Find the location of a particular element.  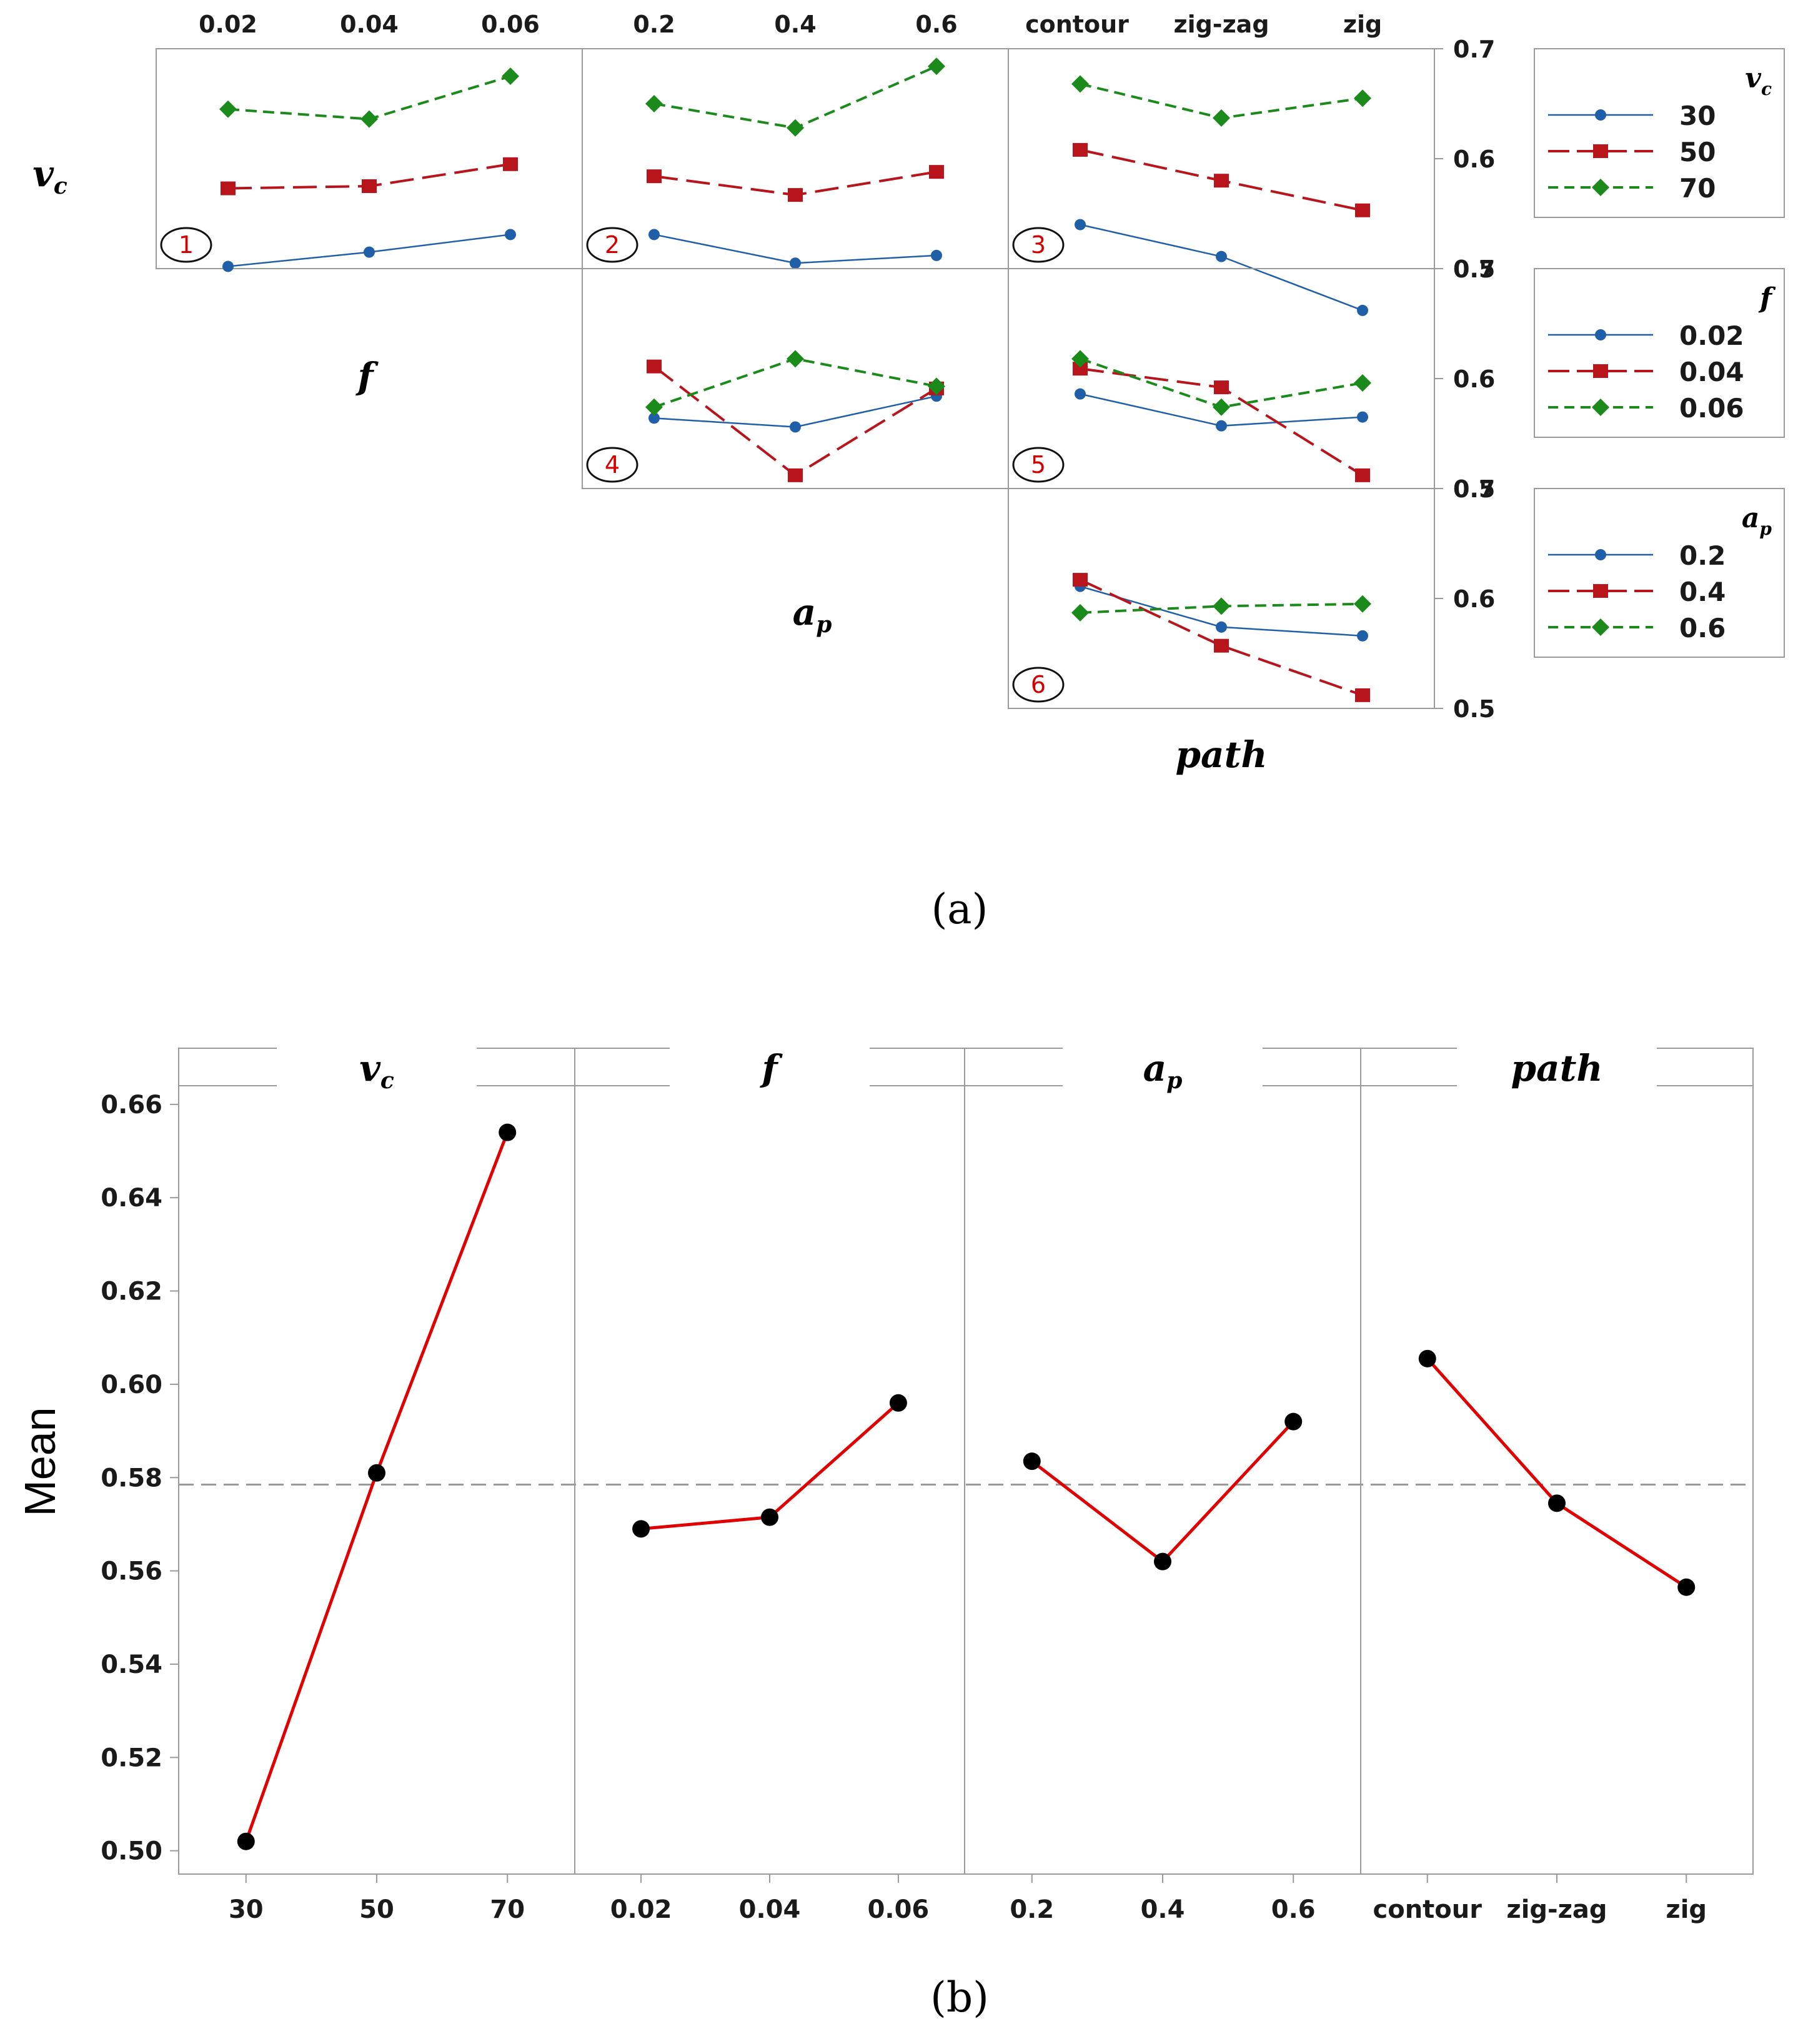

y-tick-label-row2-0.7: 0.7 is located at coordinates (1474, 269).